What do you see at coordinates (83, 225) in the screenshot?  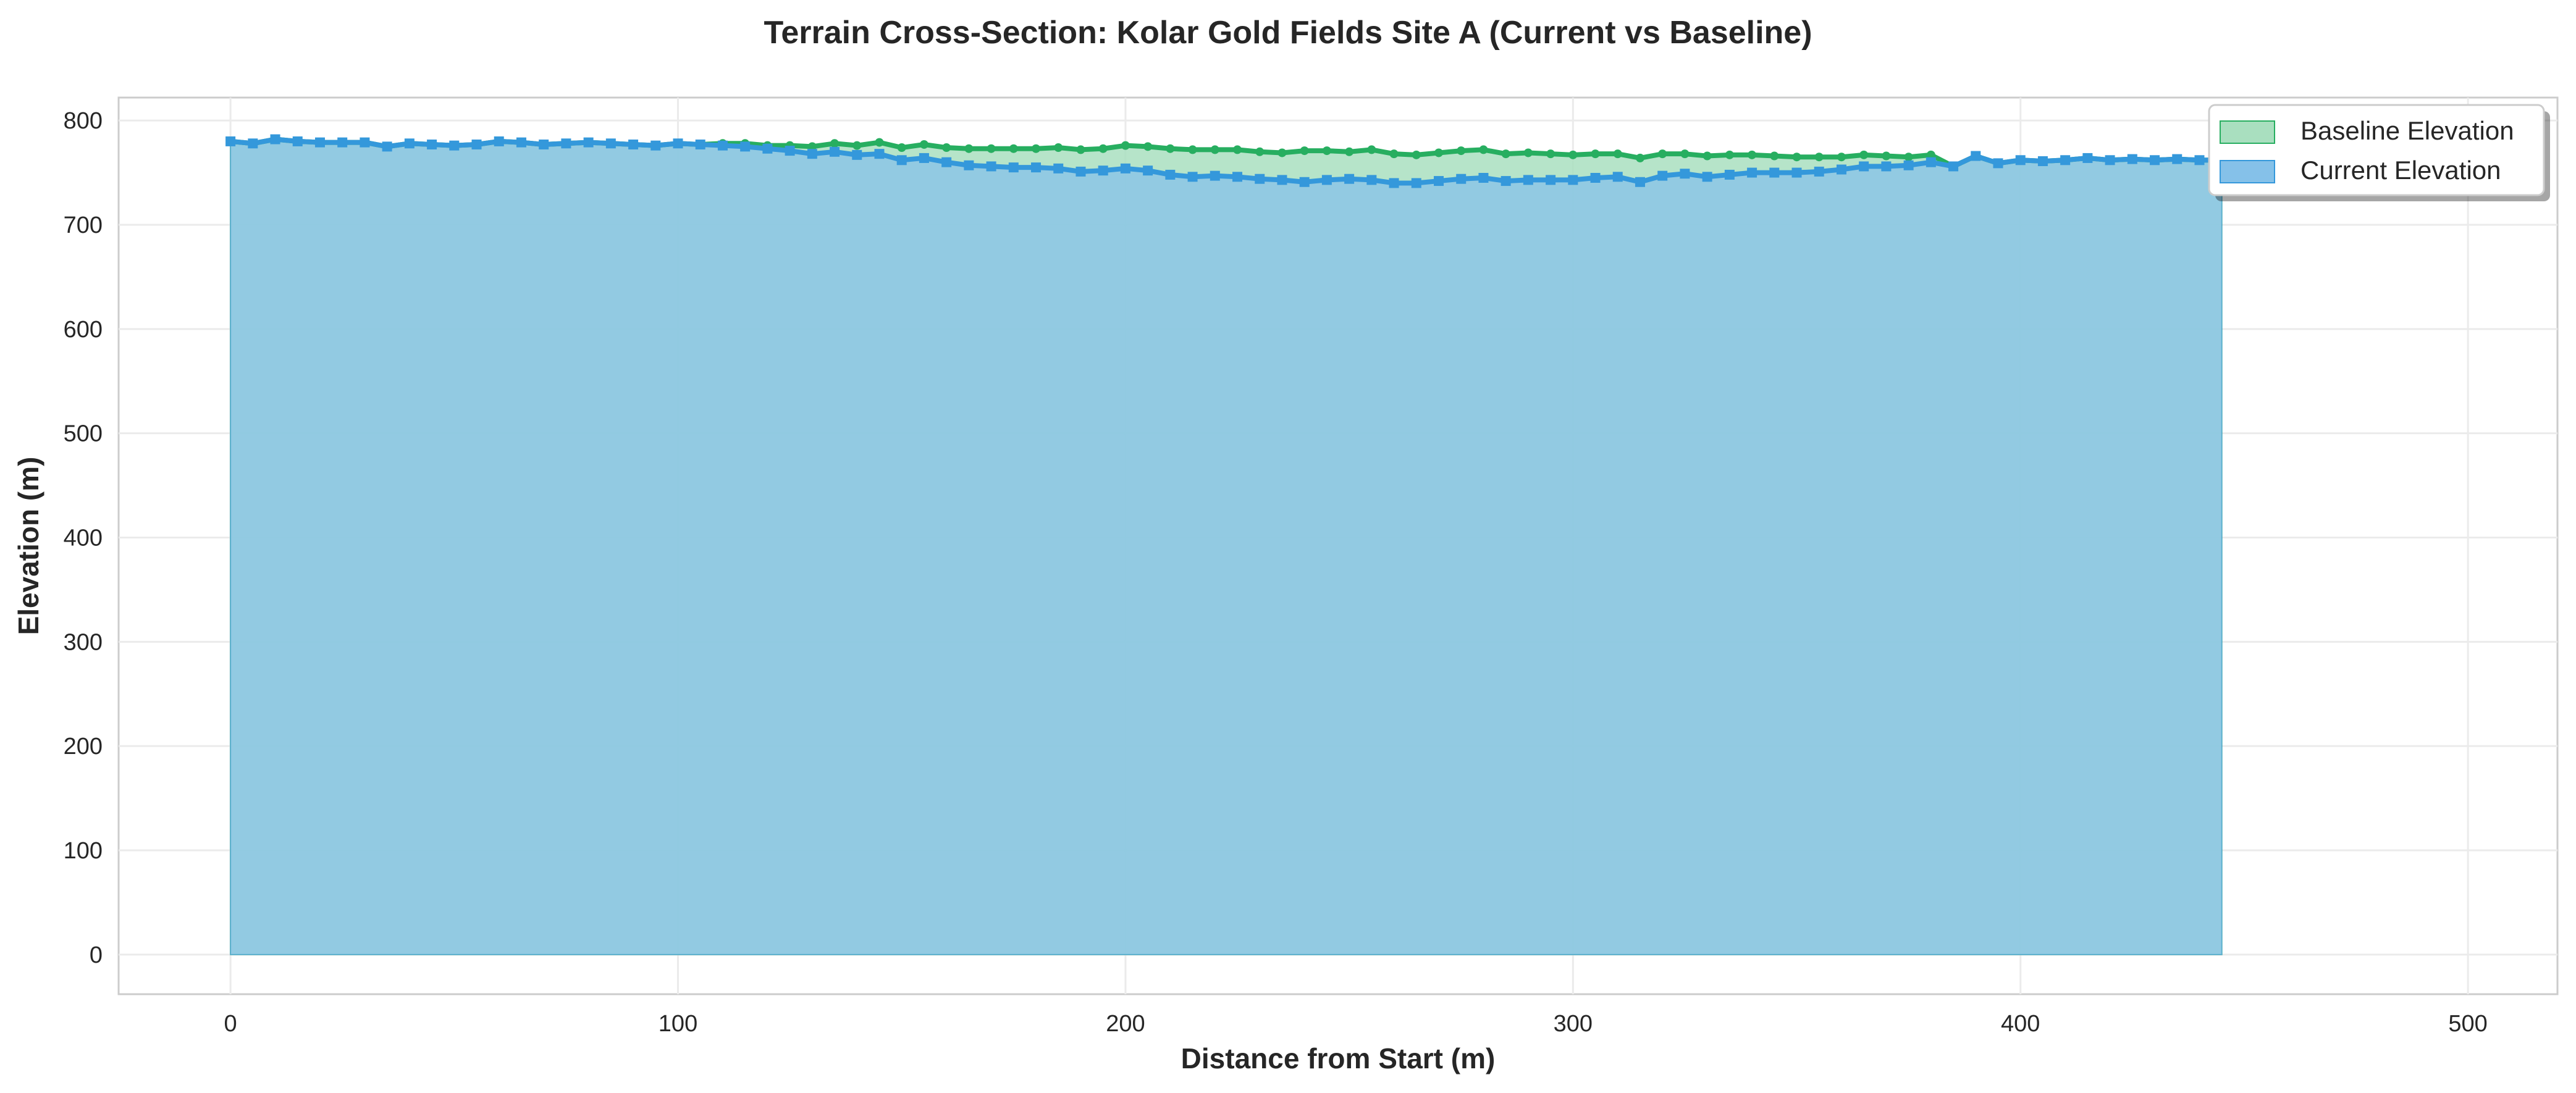 I see `y-tick-label: 700` at bounding box center [83, 225].